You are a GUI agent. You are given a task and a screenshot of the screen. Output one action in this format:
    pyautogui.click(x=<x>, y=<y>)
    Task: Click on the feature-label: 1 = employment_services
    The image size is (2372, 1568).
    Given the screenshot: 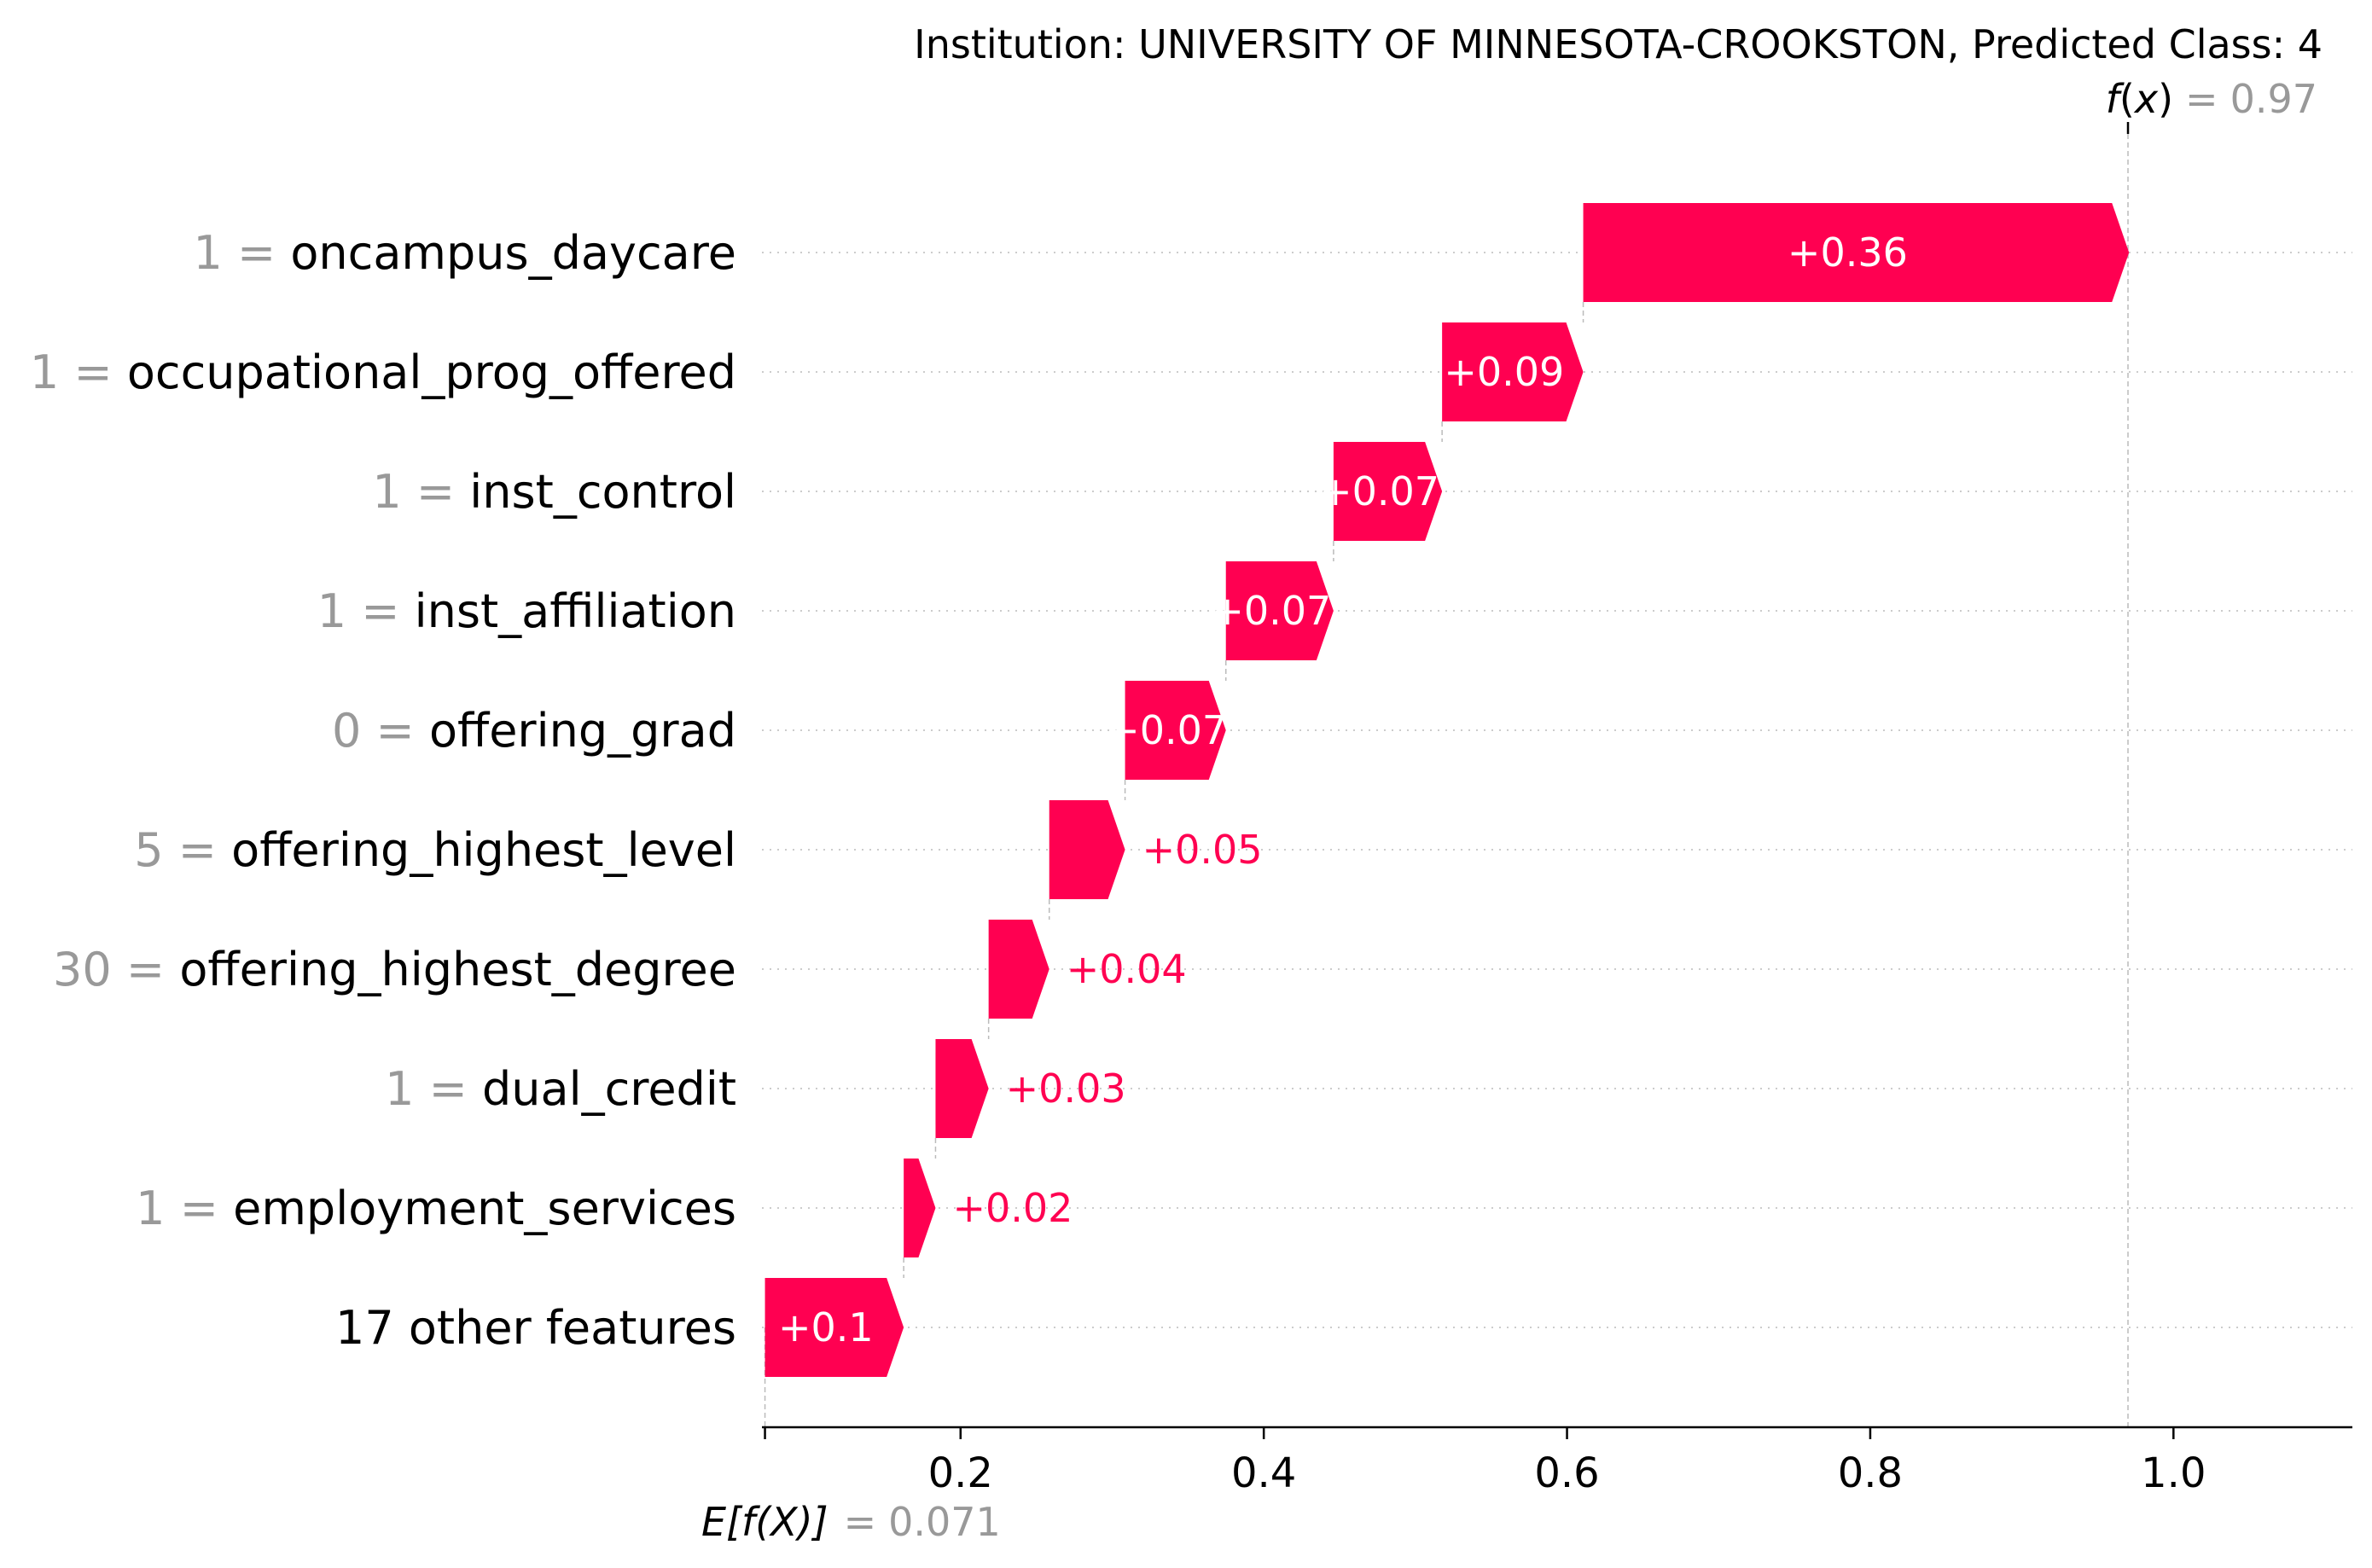 What is the action you would take?
    pyautogui.click(x=436, y=1208)
    